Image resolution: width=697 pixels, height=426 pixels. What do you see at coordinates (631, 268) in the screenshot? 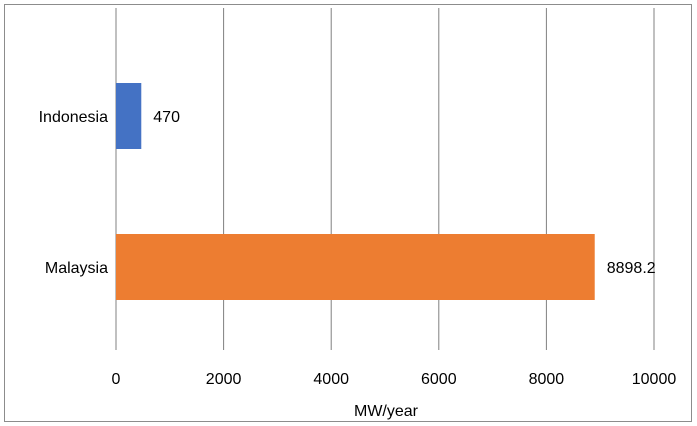
I see `data-label-malaysia: 8898.2` at bounding box center [631, 268].